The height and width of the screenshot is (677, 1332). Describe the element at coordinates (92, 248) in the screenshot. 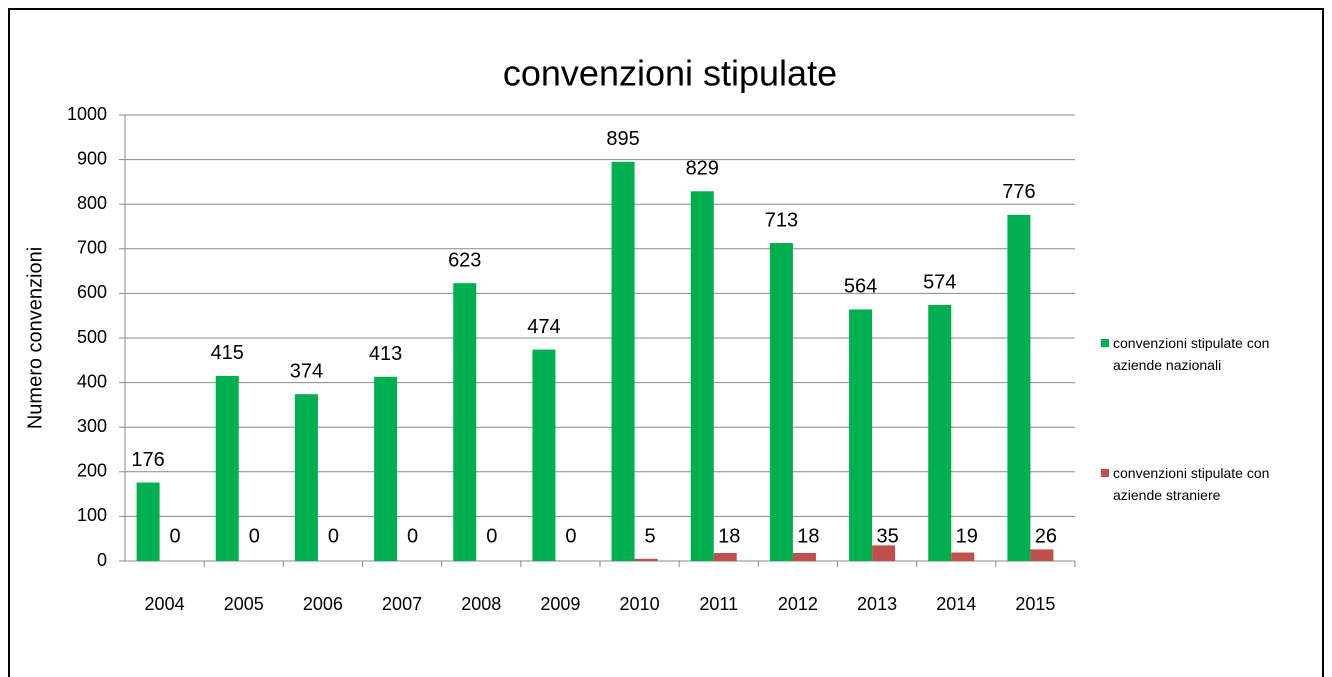

I see `y-tick-label: 700` at that location.